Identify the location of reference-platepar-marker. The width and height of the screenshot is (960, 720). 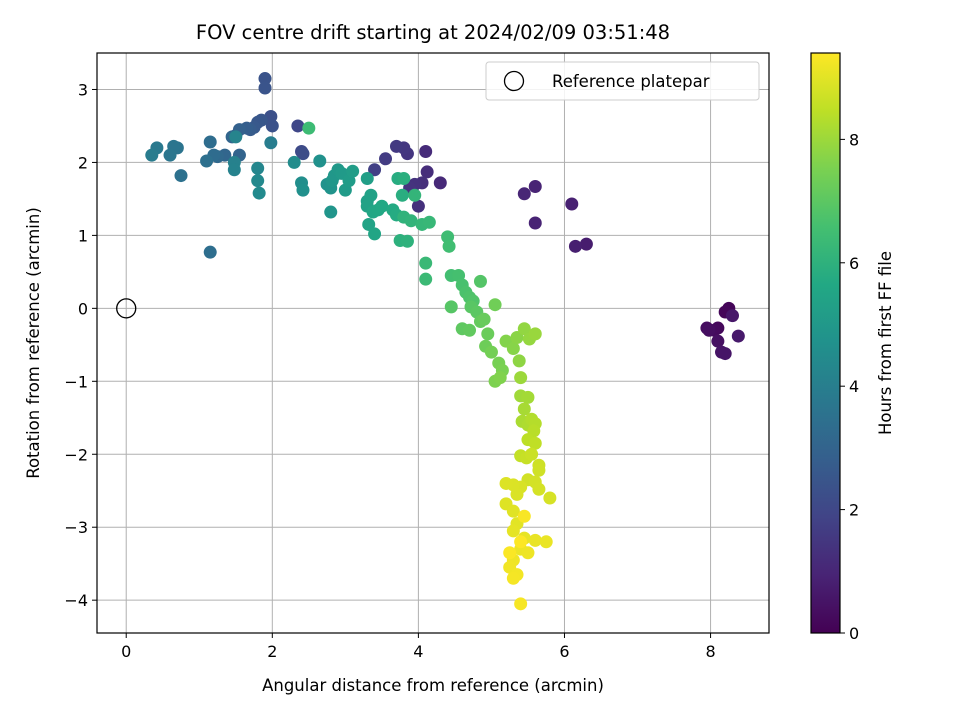
(126, 308).